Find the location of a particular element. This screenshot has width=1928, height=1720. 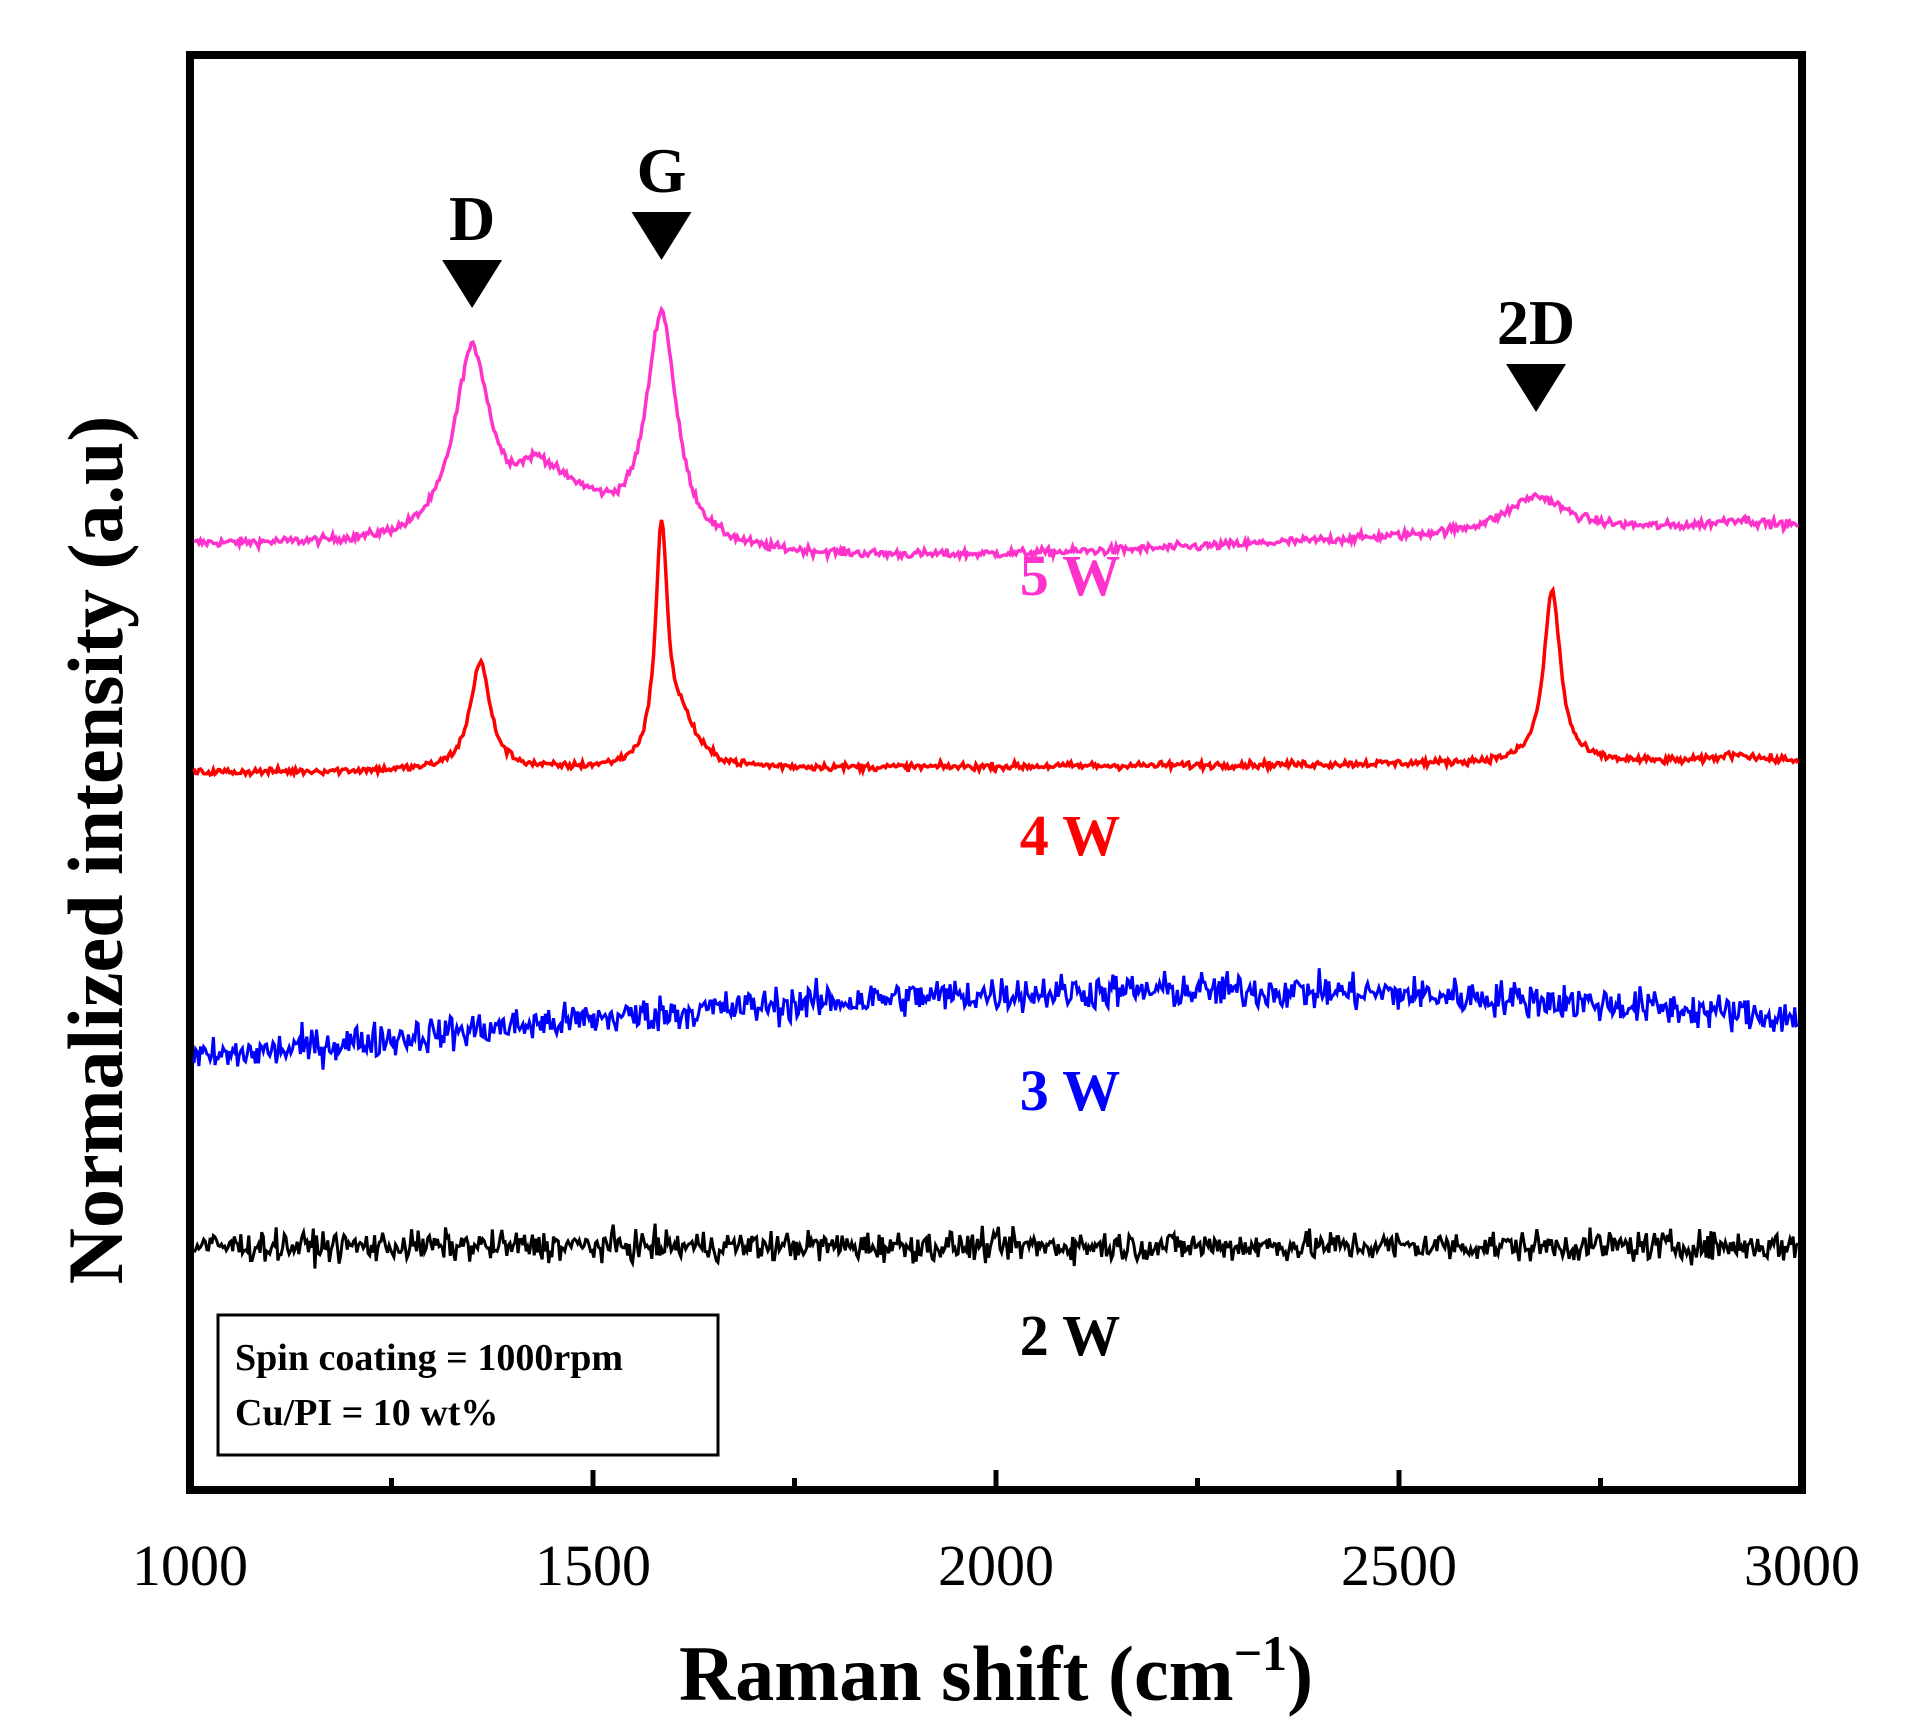

note-box-frame is located at coordinates (468, 1385).